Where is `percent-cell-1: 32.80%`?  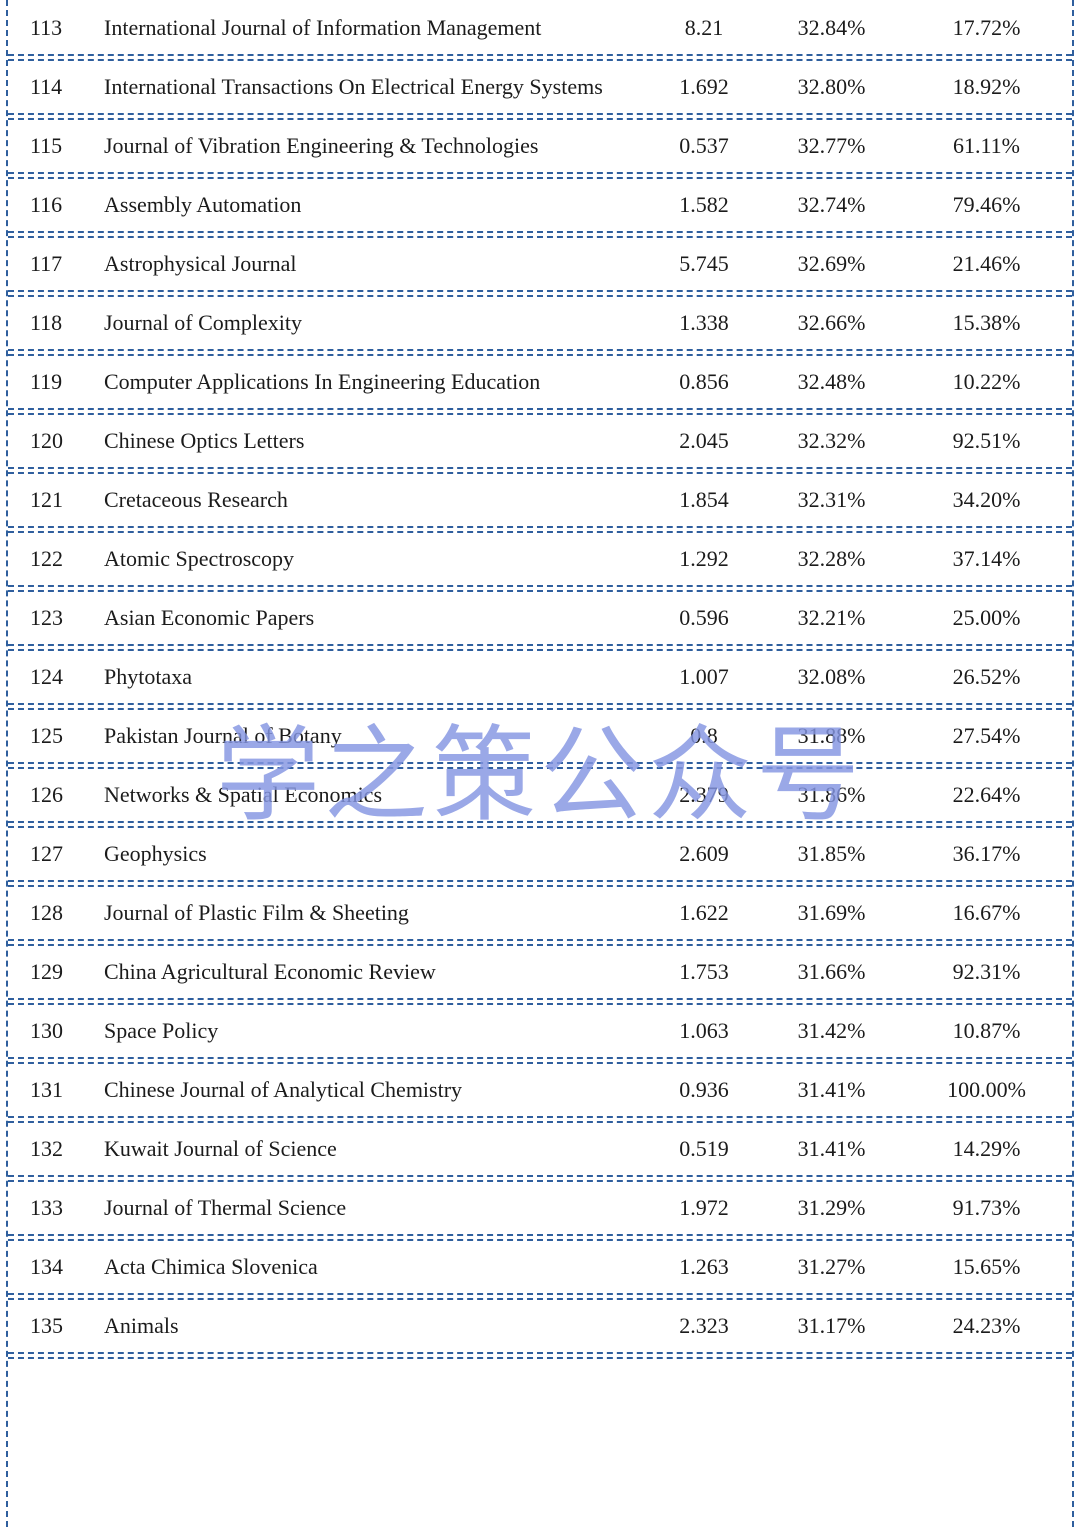
percent-cell-1: 32.80% is located at coordinates (831, 87).